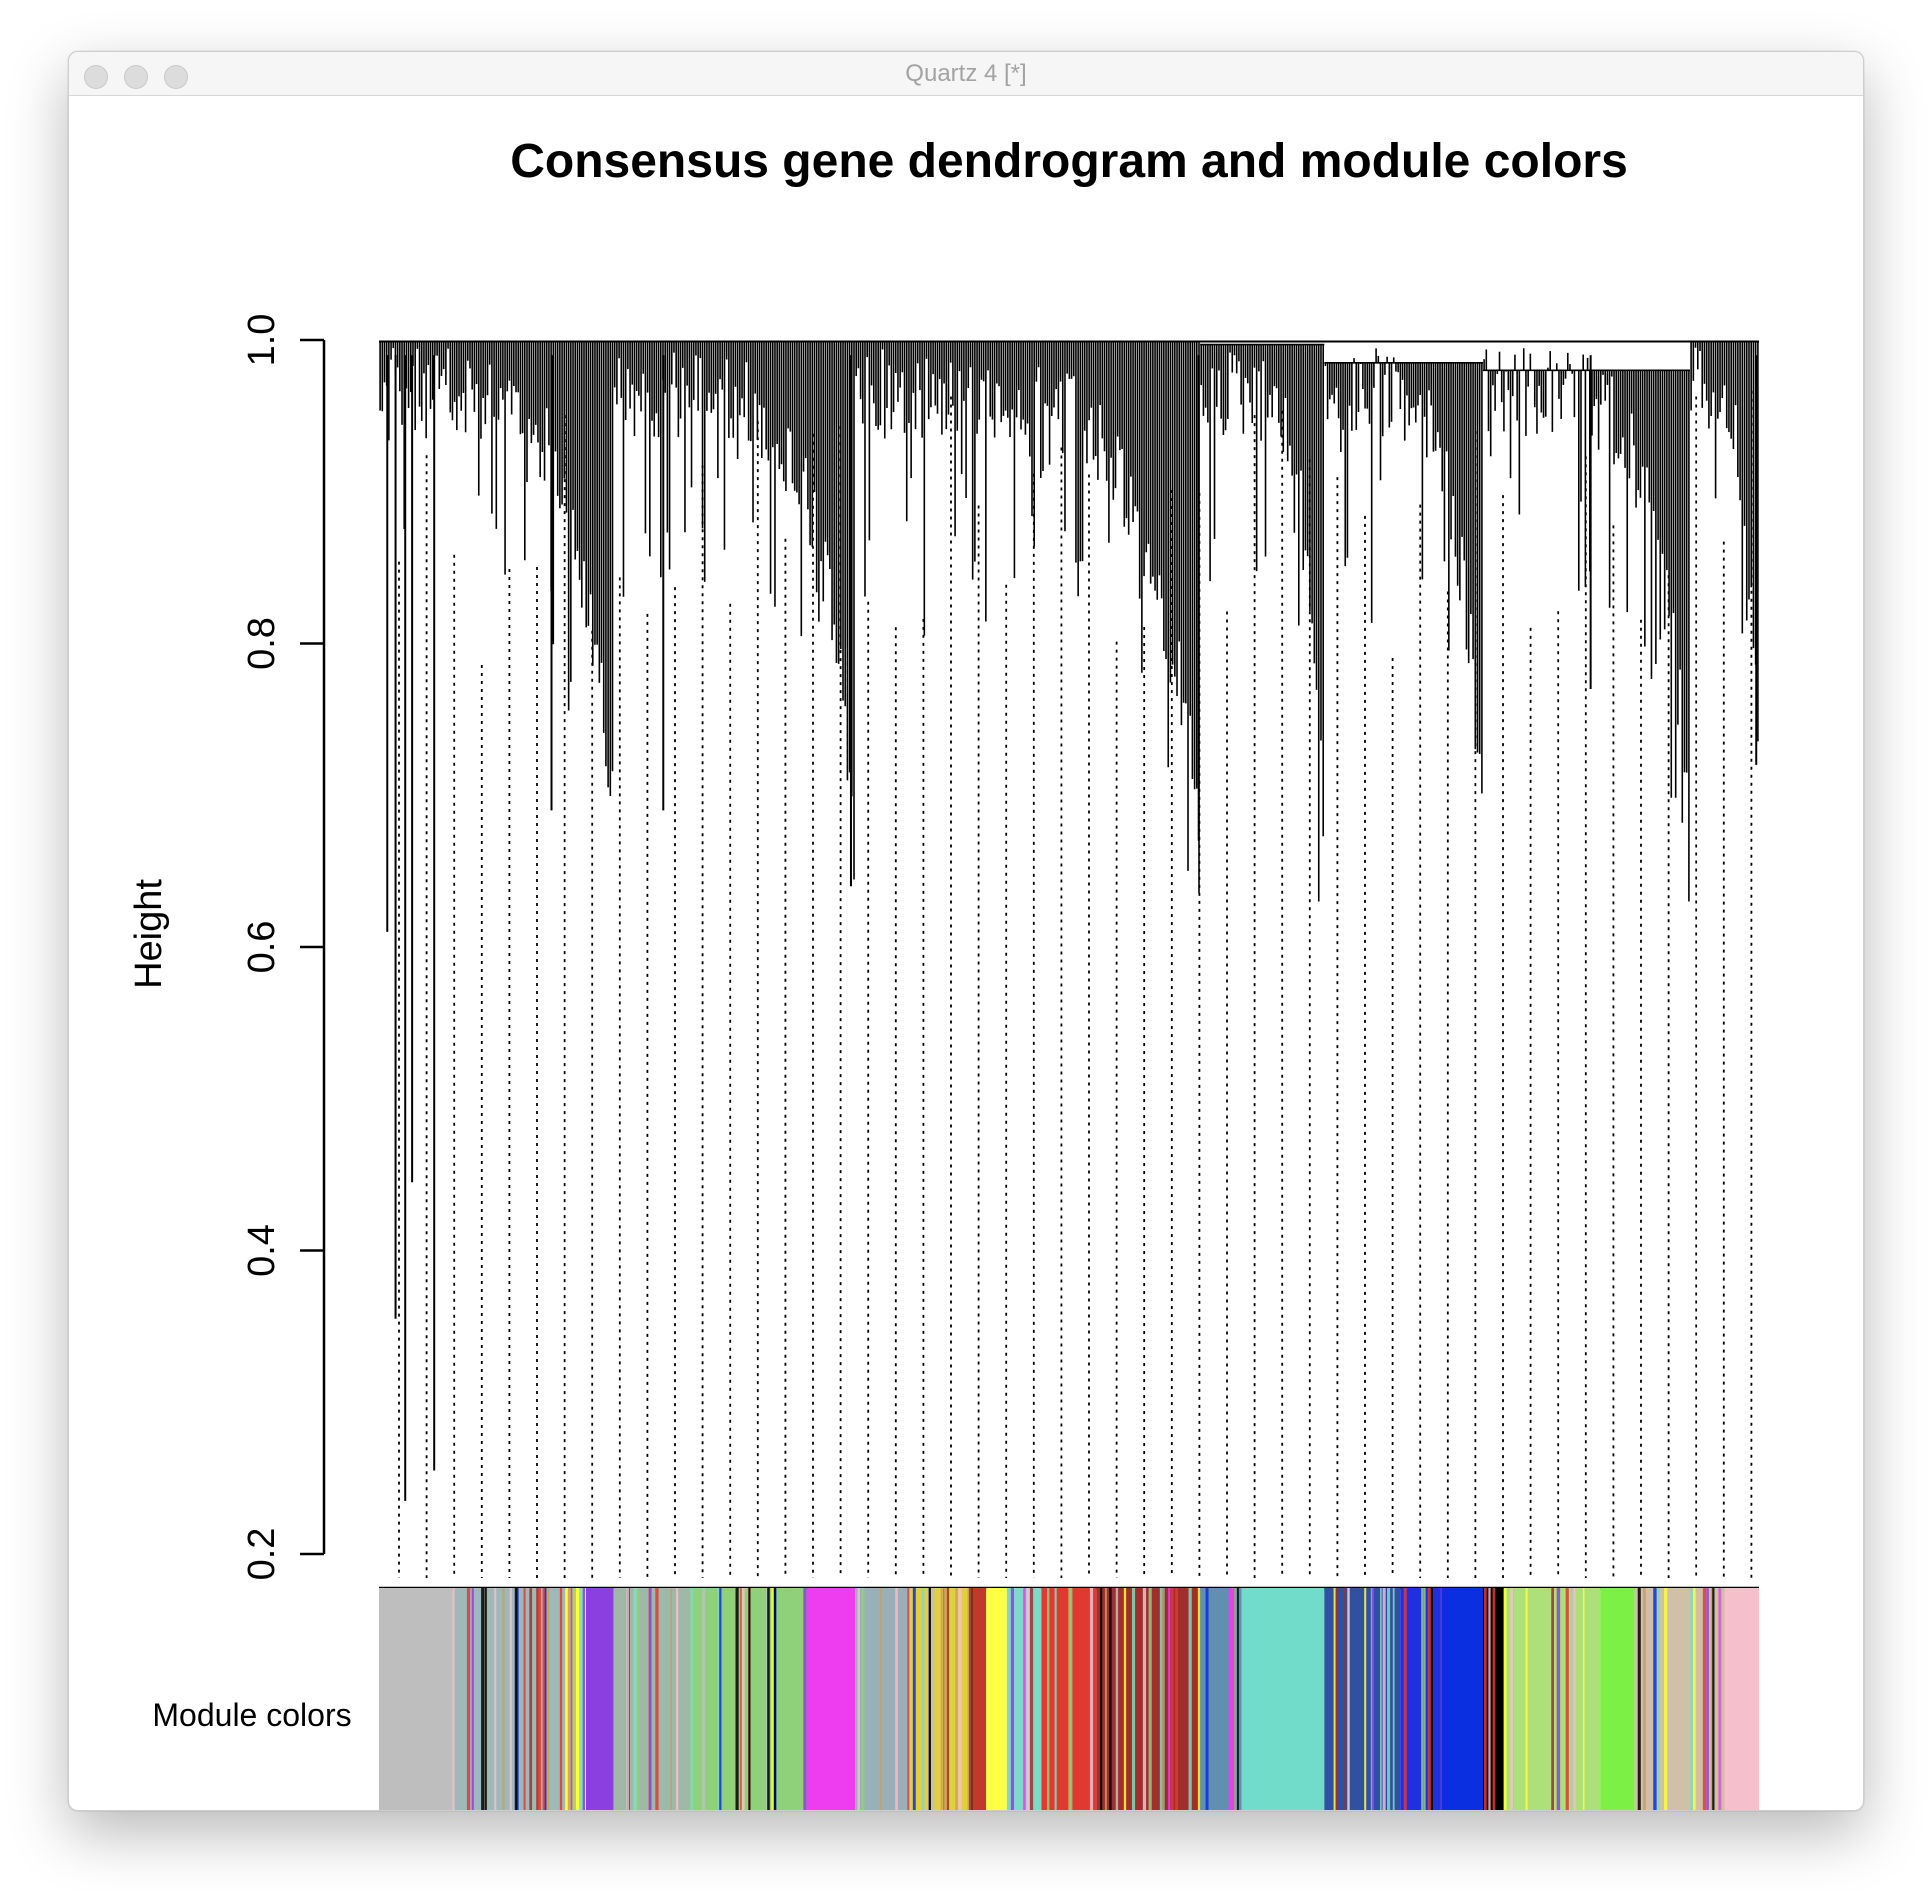 This screenshot has width=1928, height=1890. Describe the element at coordinates (136, 77) in the screenshot. I see `minimize-button` at that location.